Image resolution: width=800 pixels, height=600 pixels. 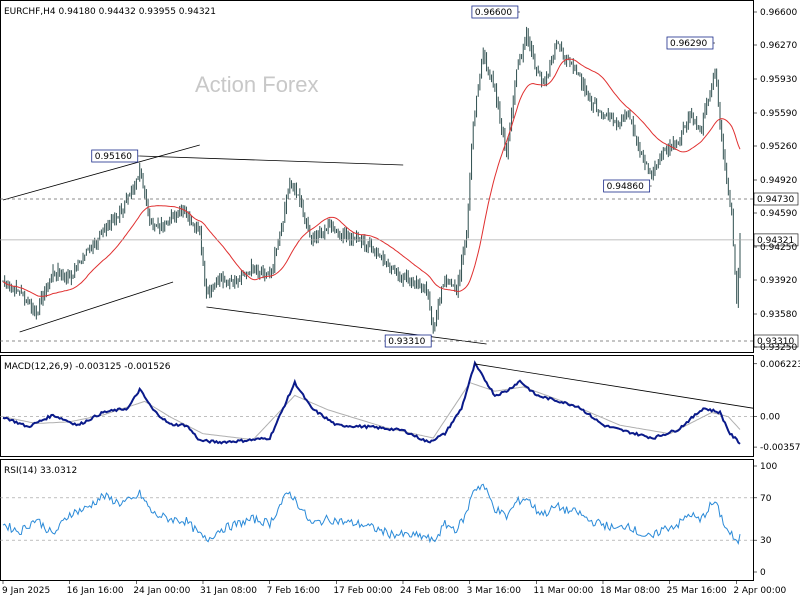 I want to click on level-label: 0.94730, so click(x=775, y=200).